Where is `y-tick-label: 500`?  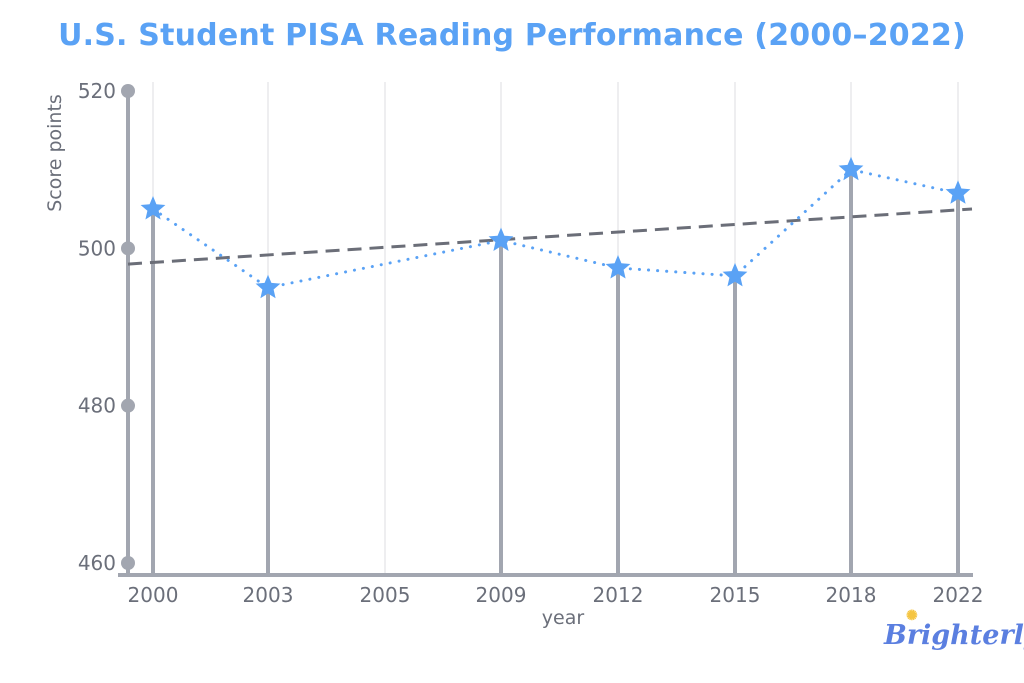
y-tick-label: 500 is located at coordinates (97, 248).